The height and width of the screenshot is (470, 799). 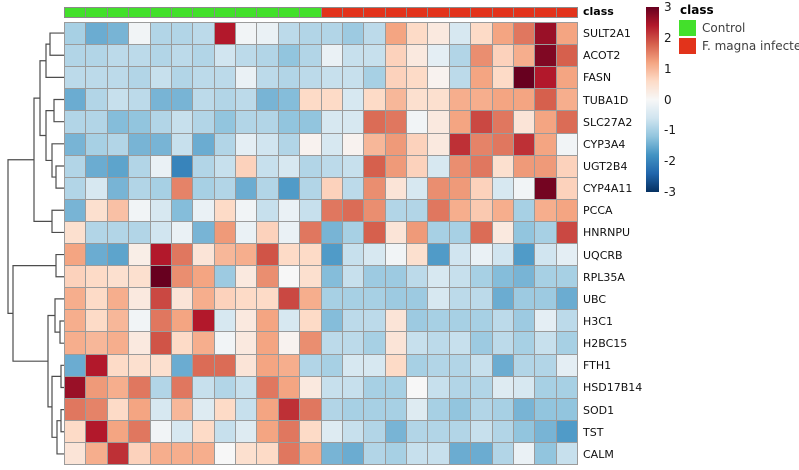 I want to click on class-legend-title: class, so click(x=697, y=10).